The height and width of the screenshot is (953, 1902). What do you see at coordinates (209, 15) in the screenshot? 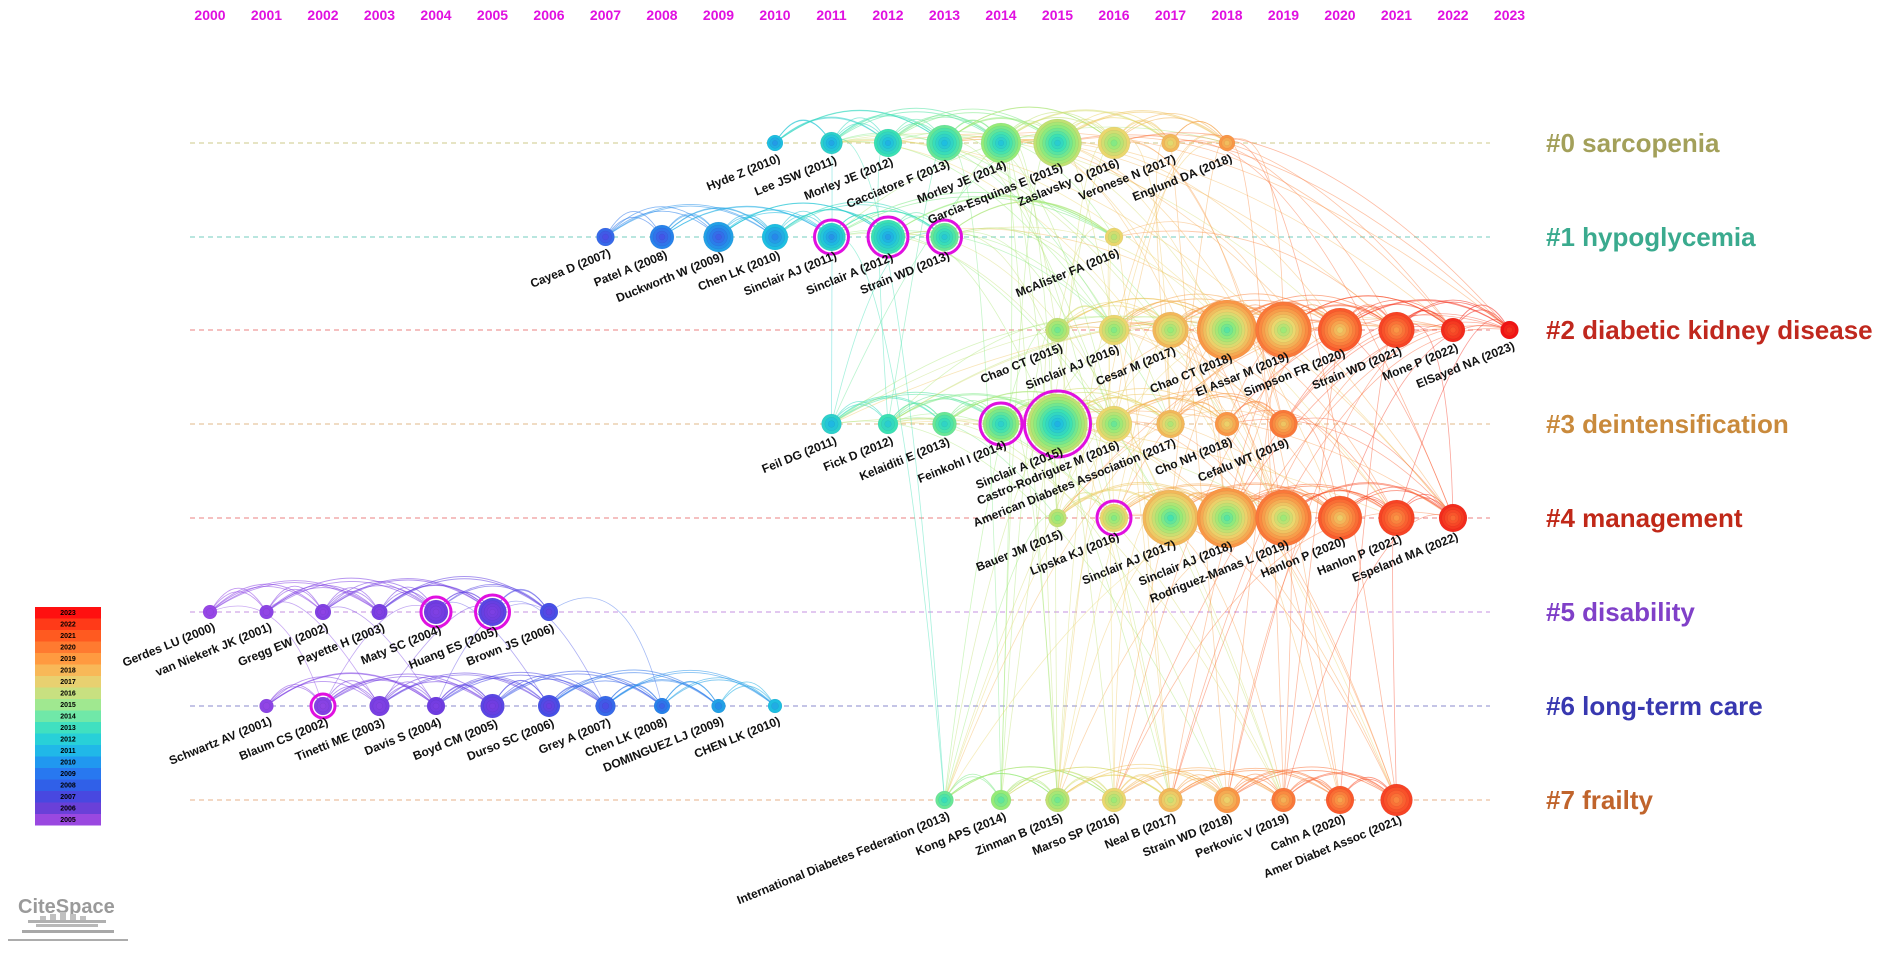
I see `year-tick-label: 2000` at bounding box center [209, 15].